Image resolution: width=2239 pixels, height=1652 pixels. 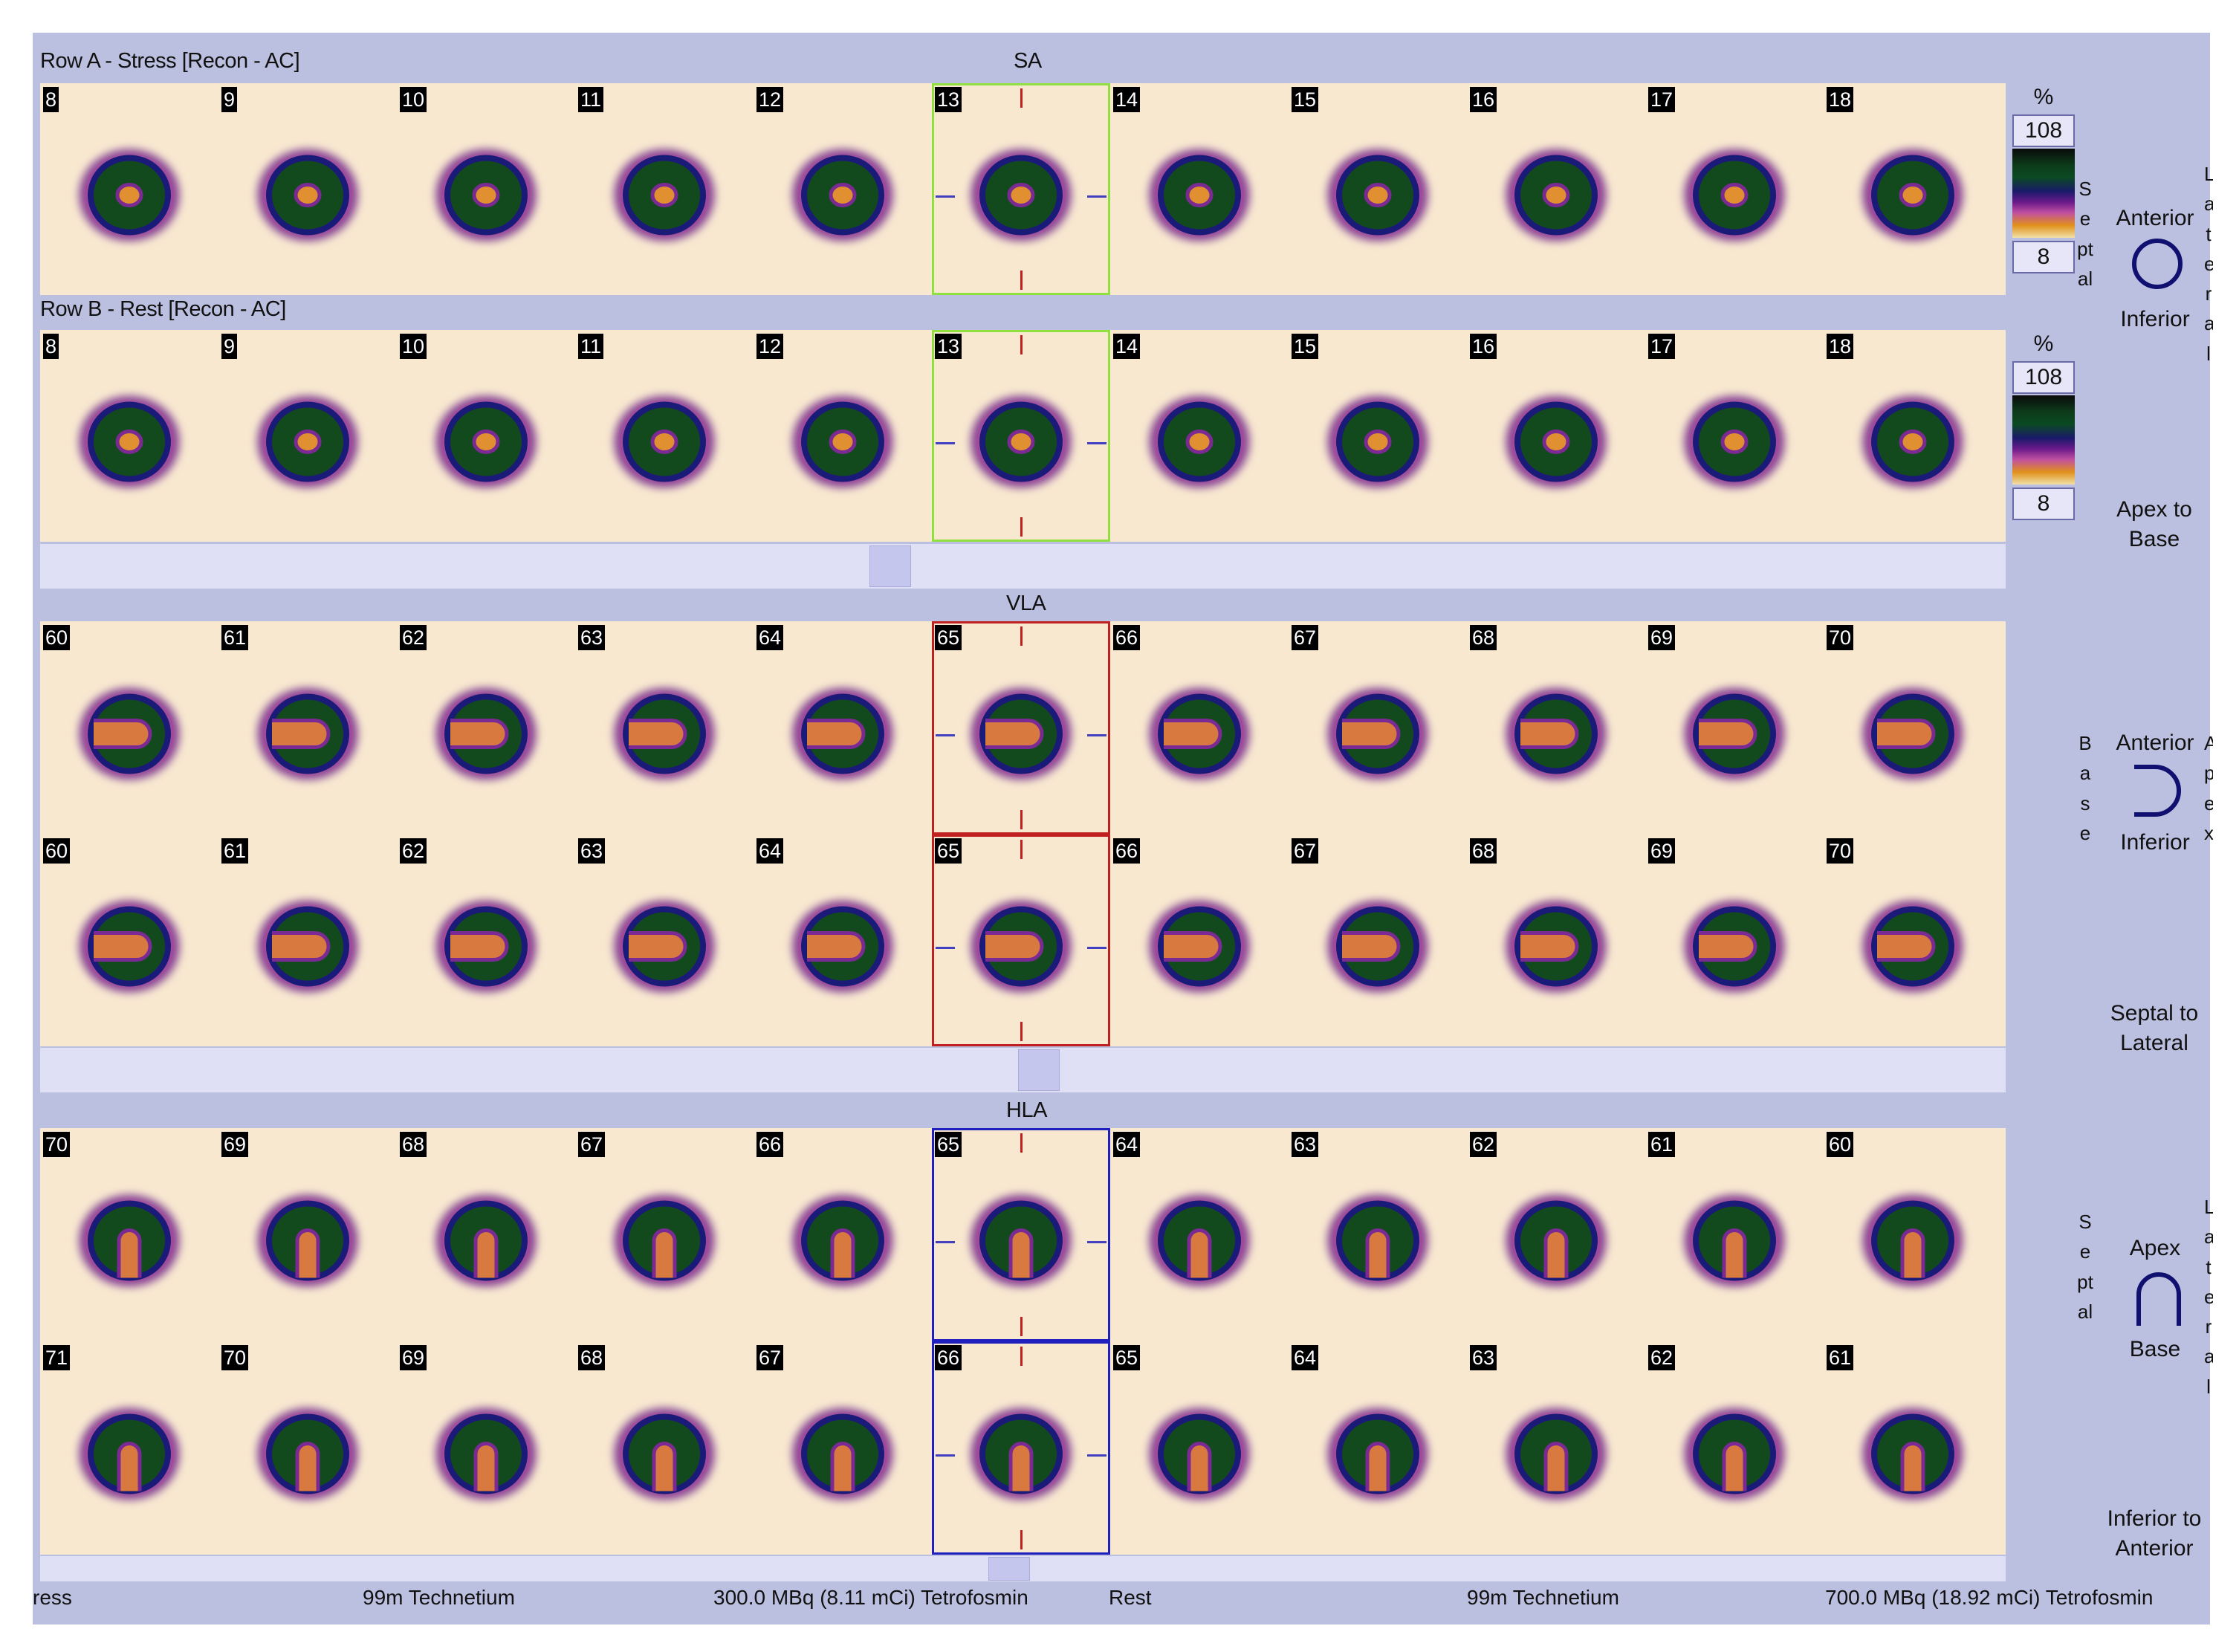 I want to click on vla-scrollbar, so click(x=1023, y=1070).